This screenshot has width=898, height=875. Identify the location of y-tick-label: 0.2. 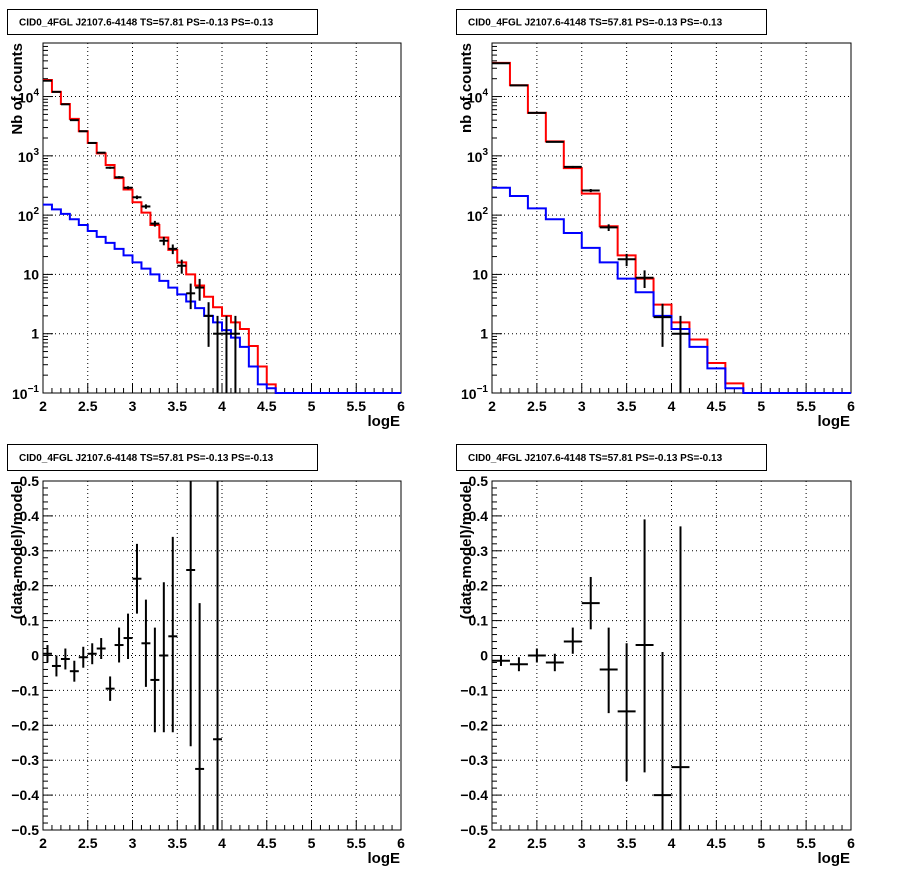
(30, 586).